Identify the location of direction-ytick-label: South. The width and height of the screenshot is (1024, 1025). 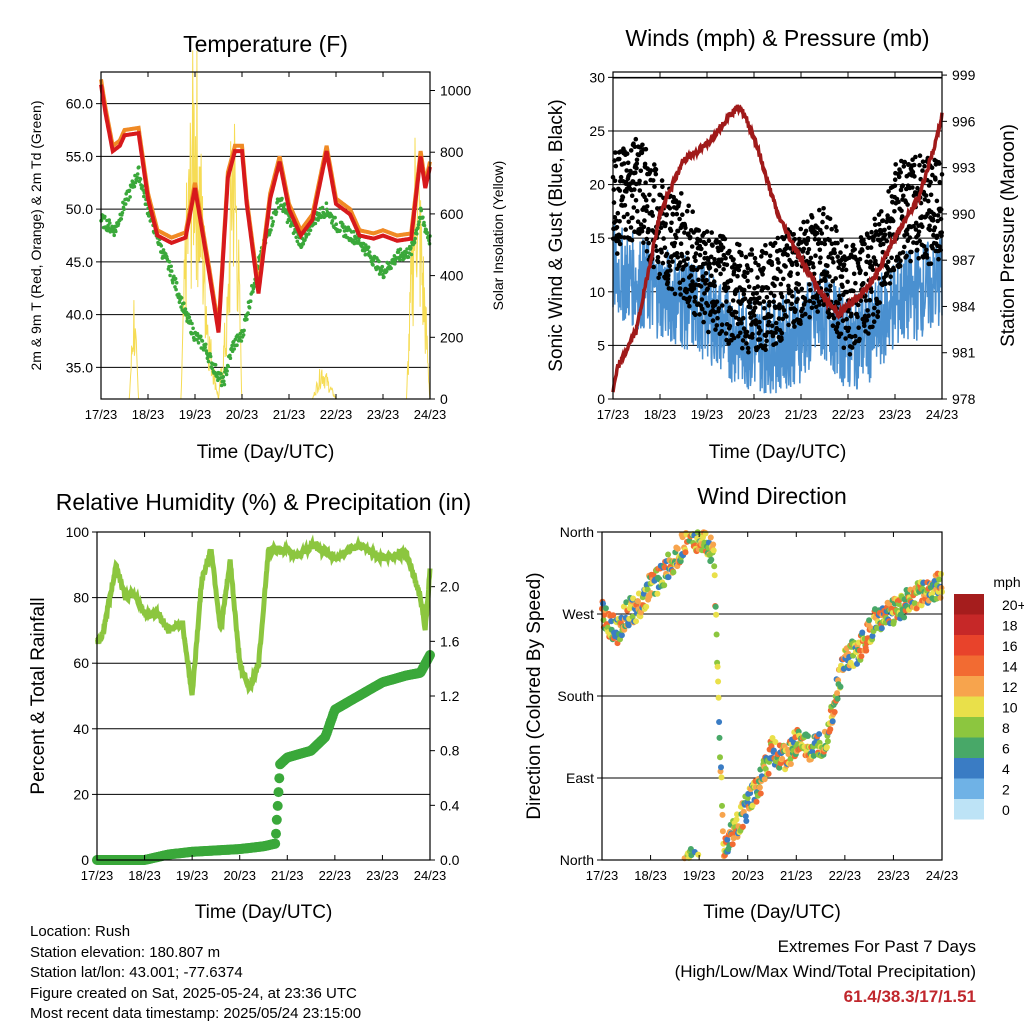
(575, 696).